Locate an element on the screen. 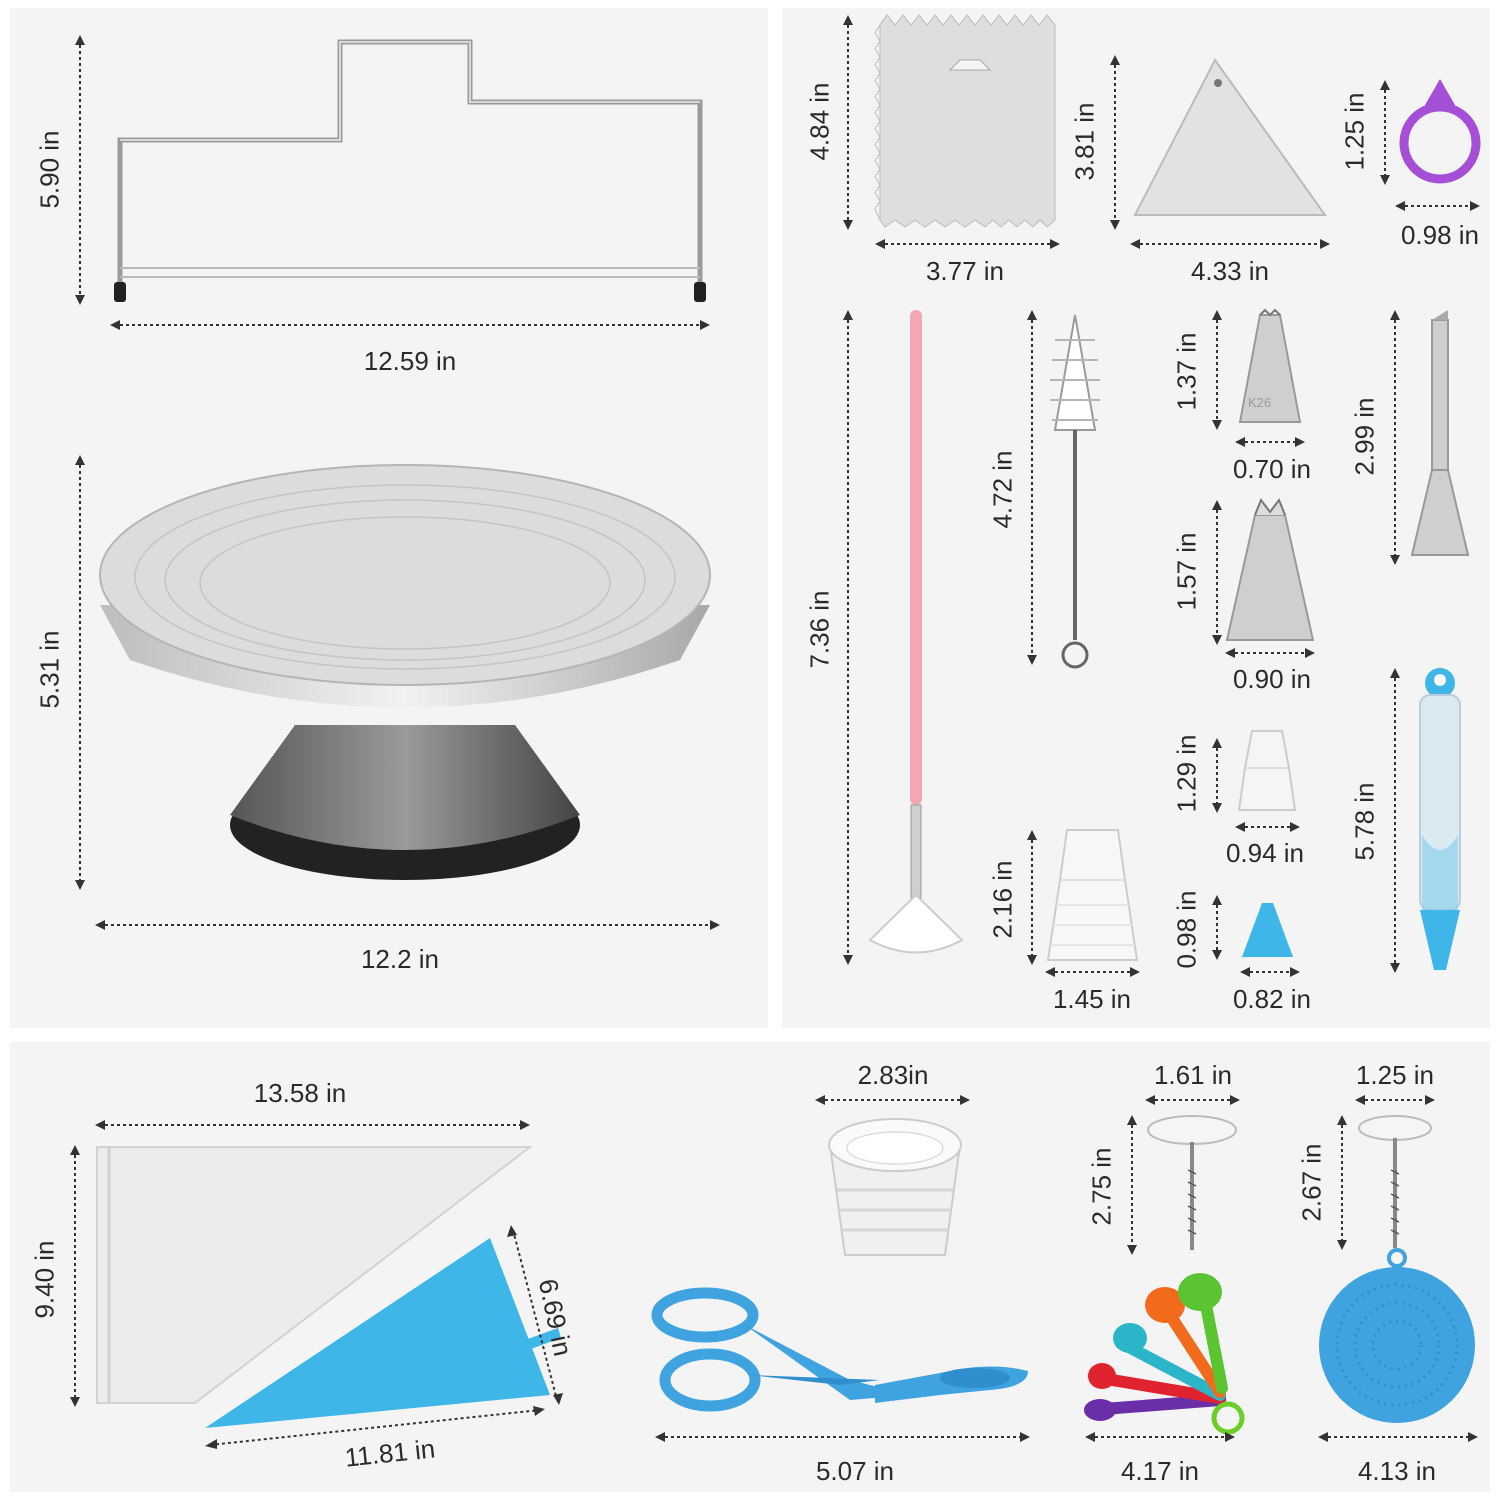 The image size is (1500, 1500). cleaning-brush-image is located at coordinates (1075, 491).